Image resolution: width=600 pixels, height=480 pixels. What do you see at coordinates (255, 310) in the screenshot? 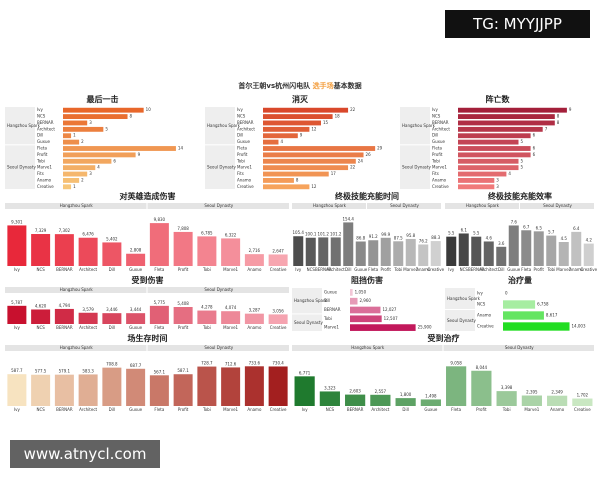
I see `value-label: 3,287` at bounding box center [255, 310].